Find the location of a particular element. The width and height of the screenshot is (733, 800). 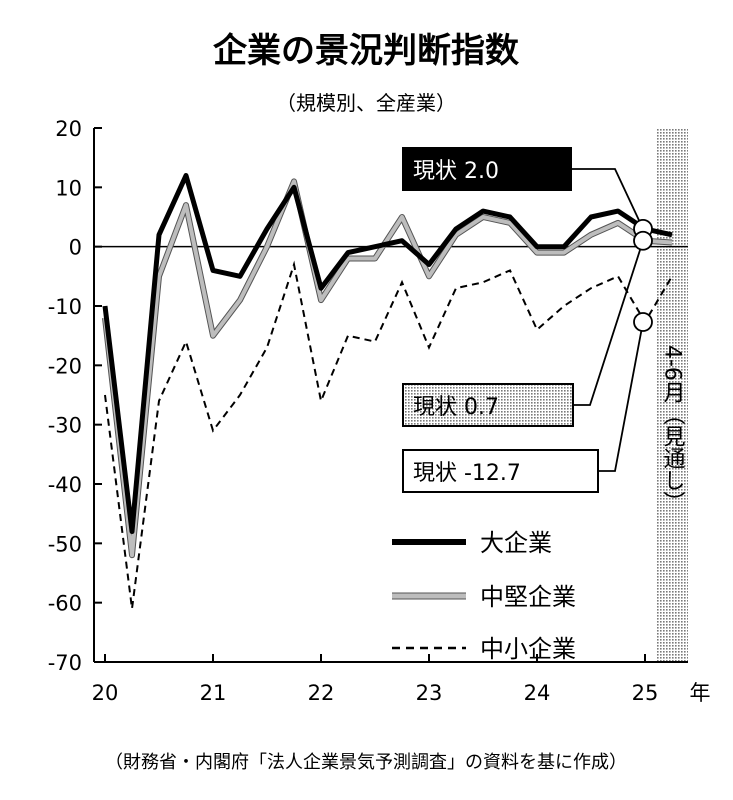

x-unit-label: 年 is located at coordinates (700, 693).